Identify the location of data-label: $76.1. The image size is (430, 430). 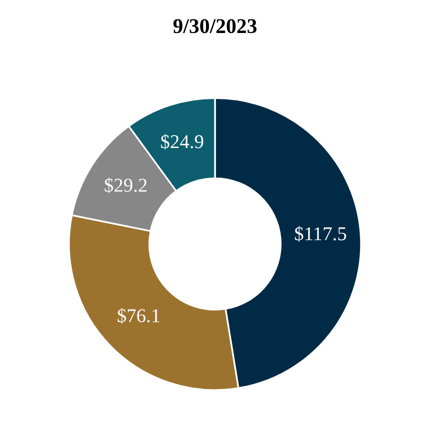
(139, 316).